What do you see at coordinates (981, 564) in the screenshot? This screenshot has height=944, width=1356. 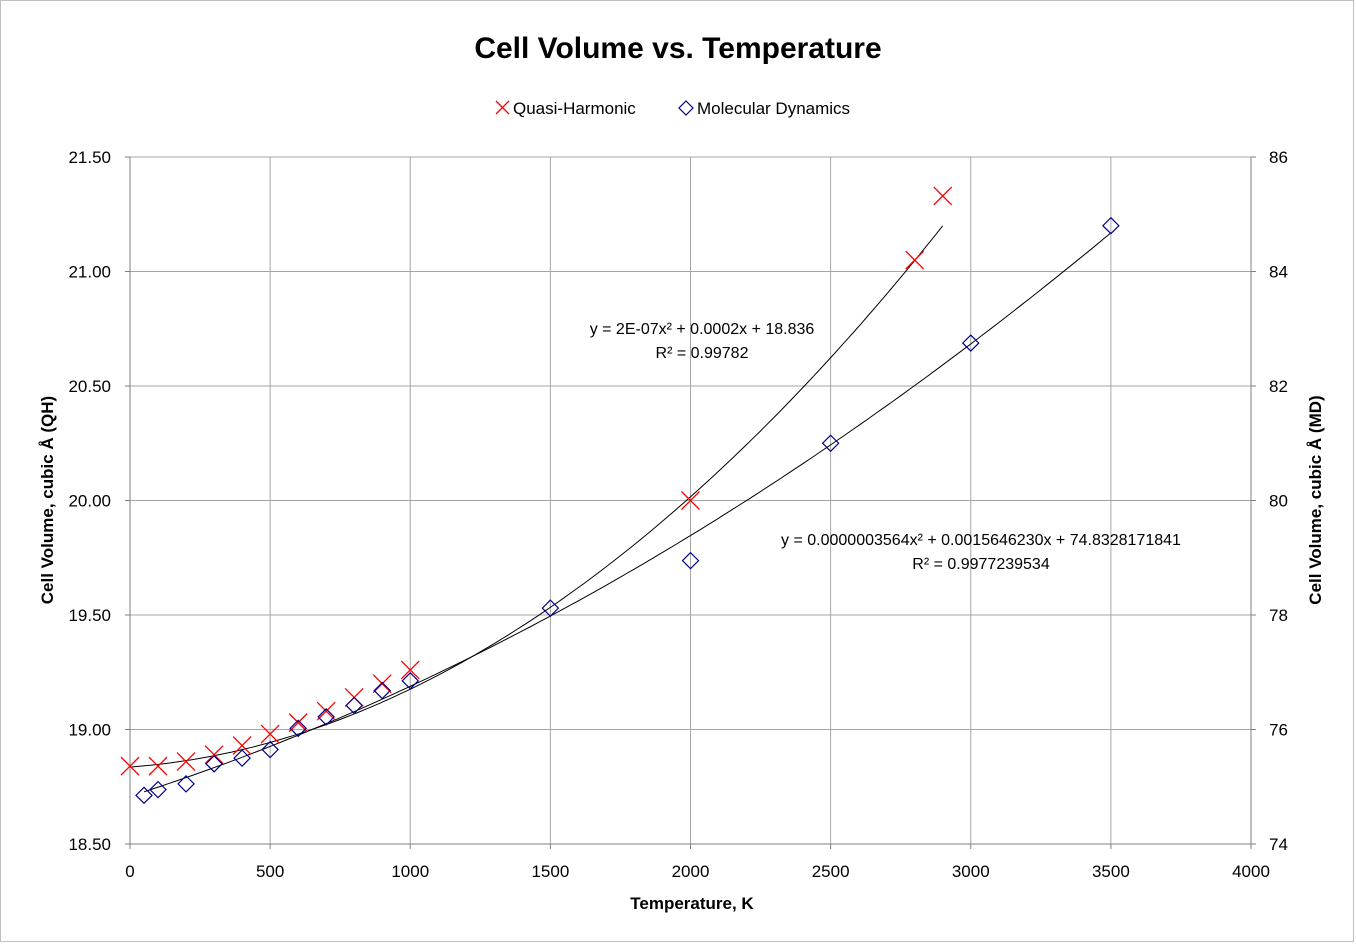 I see `md-trend-r-squared: R² = 0.9977239534` at bounding box center [981, 564].